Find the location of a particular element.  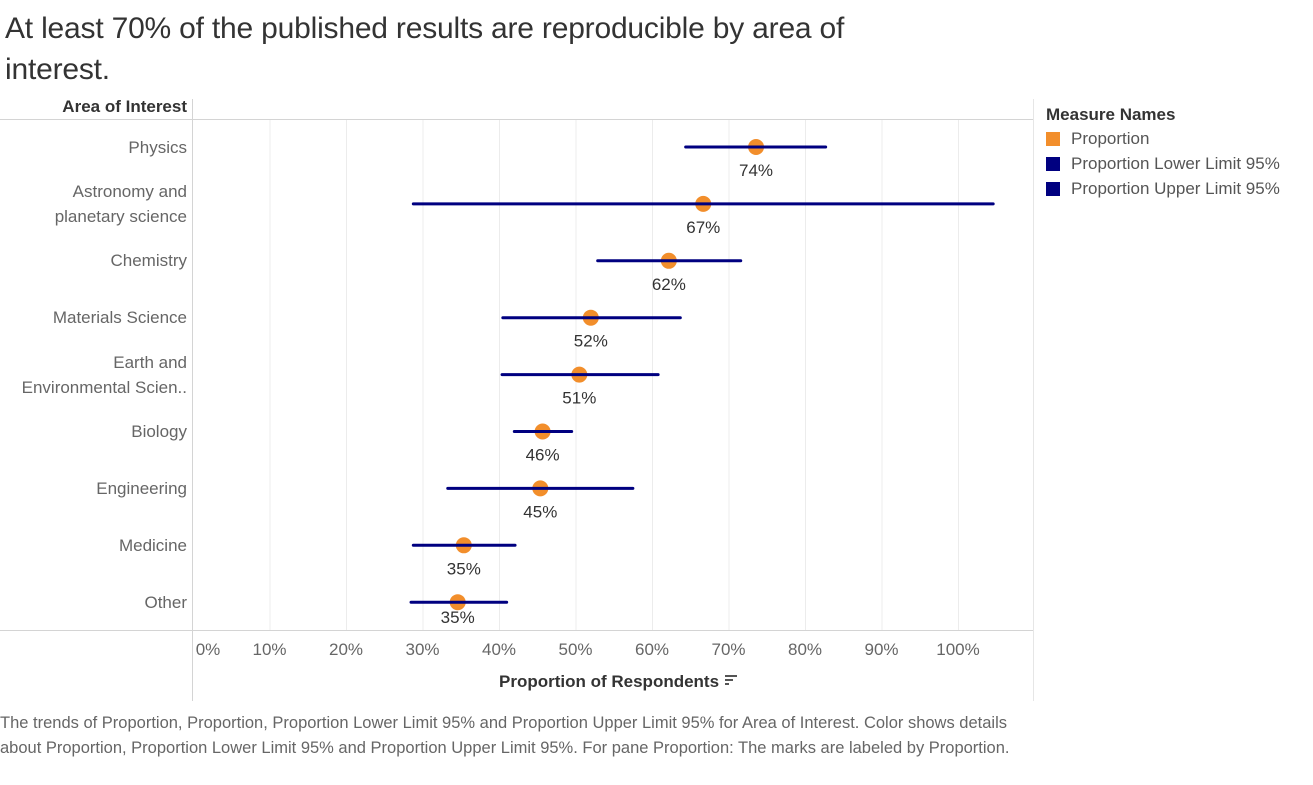

category-label: Chemistry is located at coordinates (148, 260).